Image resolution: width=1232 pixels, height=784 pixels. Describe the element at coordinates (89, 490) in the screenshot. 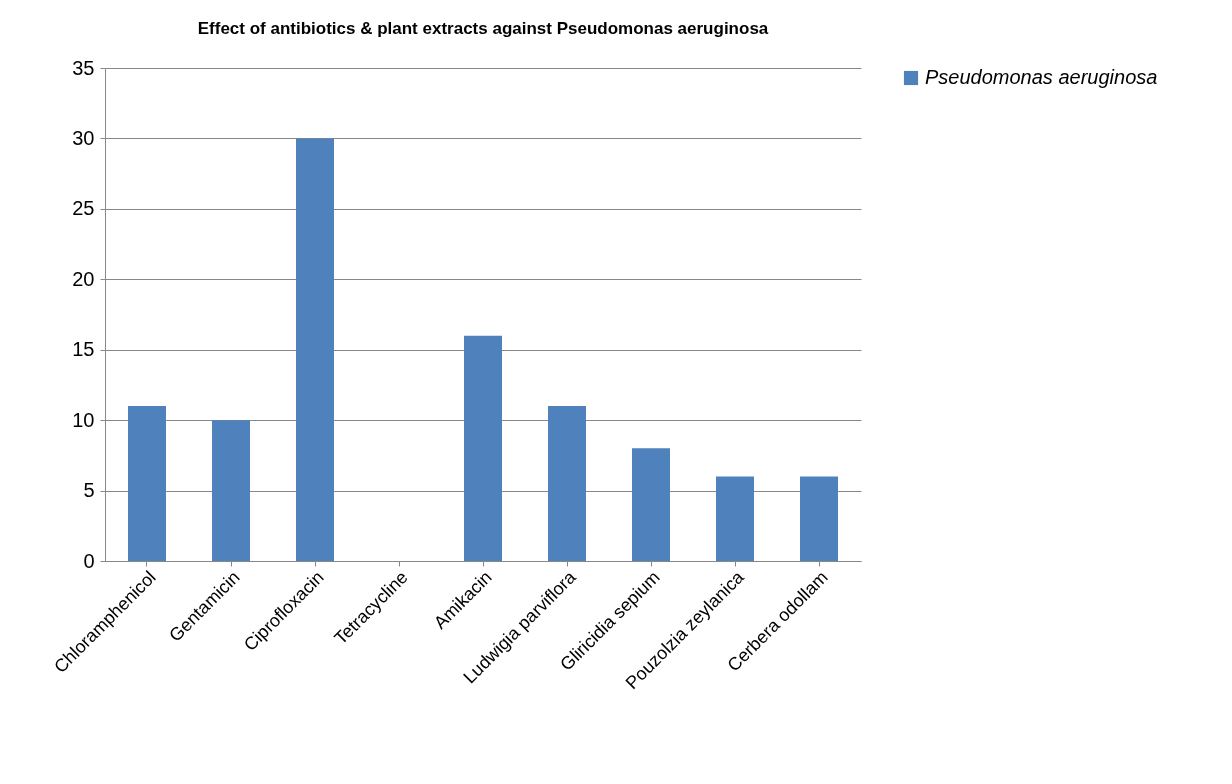

I see `y-tick-label: 5` at that location.